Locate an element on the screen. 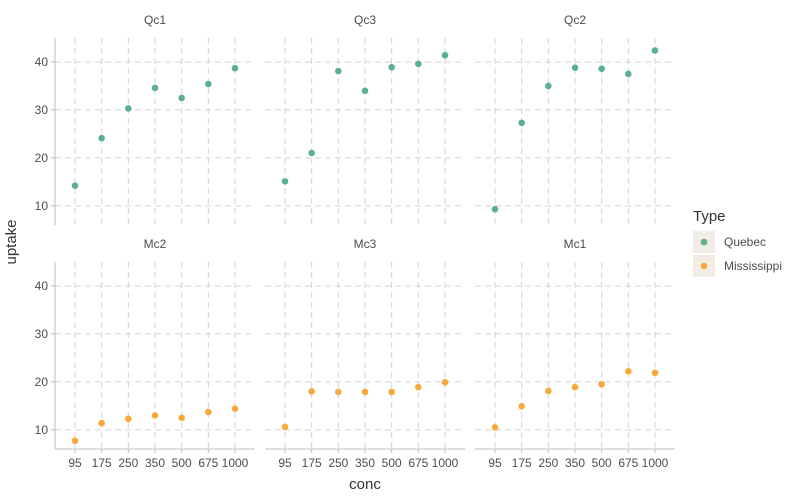 The image size is (800, 500). panel-qc1: Qc1 is located at coordinates (155, 119).